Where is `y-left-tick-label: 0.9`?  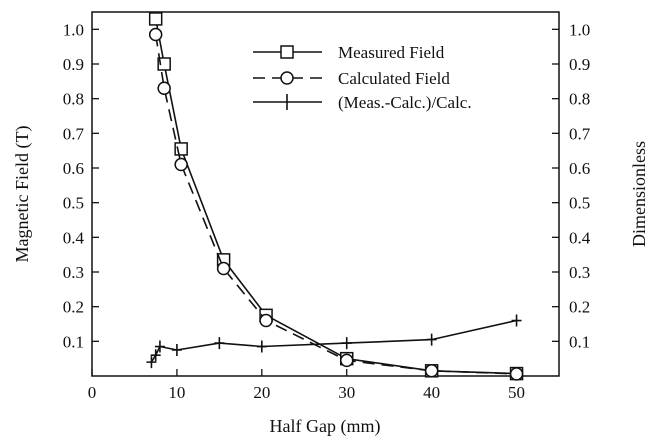
y-left-tick-label: 0.9 is located at coordinates (73, 64).